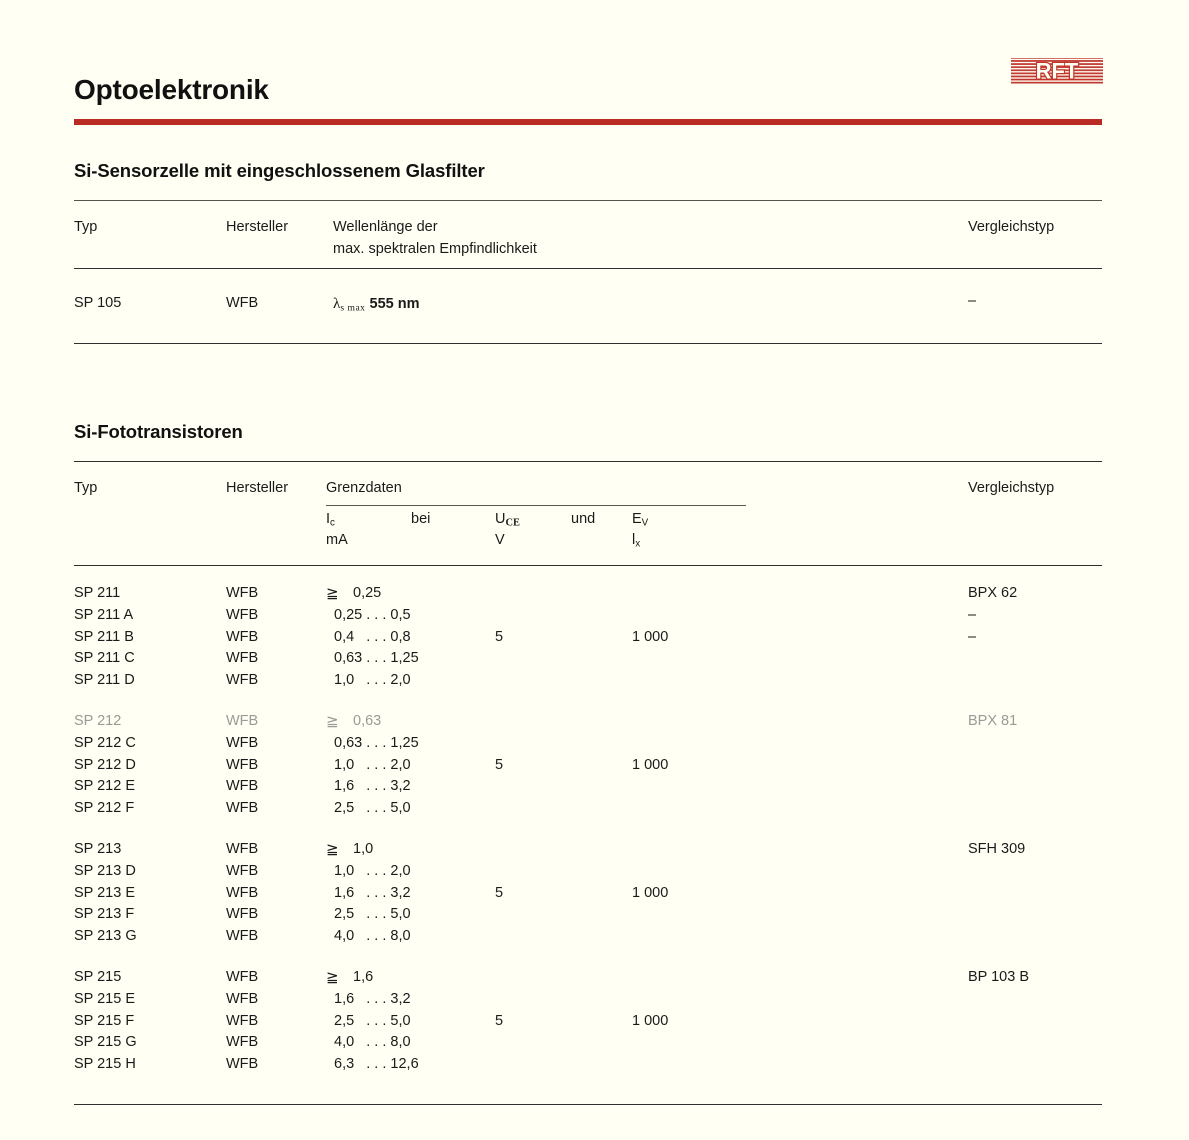 This screenshot has width=1189, height=1140. What do you see at coordinates (637, 519) in the screenshot?
I see `ev-symbol: E` at bounding box center [637, 519].